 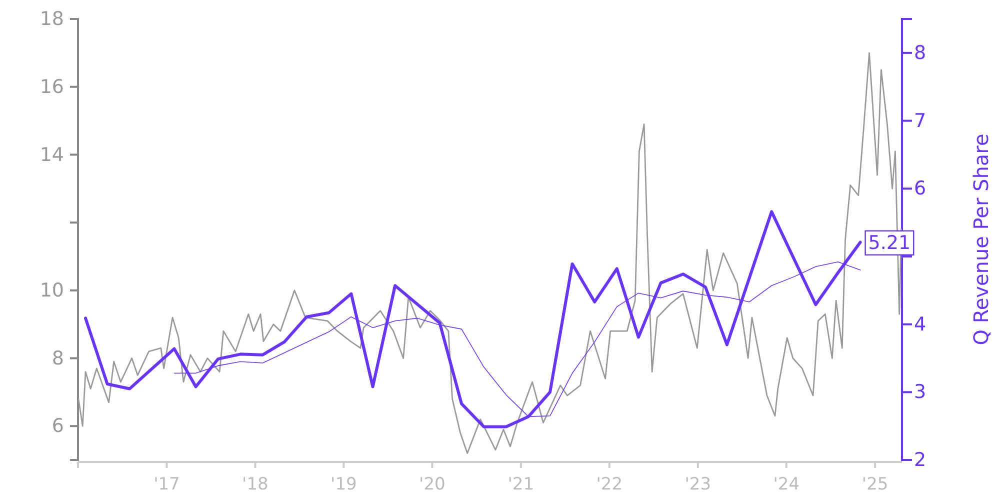 What do you see at coordinates (167, 484) in the screenshot?
I see `x-tick-label: '17` at bounding box center [167, 484].